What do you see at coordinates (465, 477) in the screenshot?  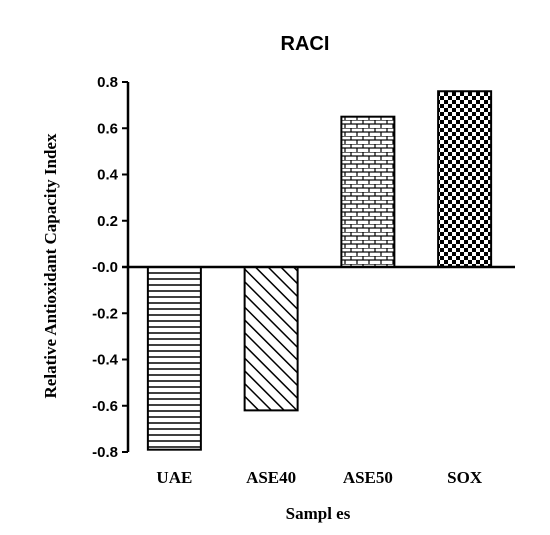 I see `x-category-label: SOX` at bounding box center [465, 477].